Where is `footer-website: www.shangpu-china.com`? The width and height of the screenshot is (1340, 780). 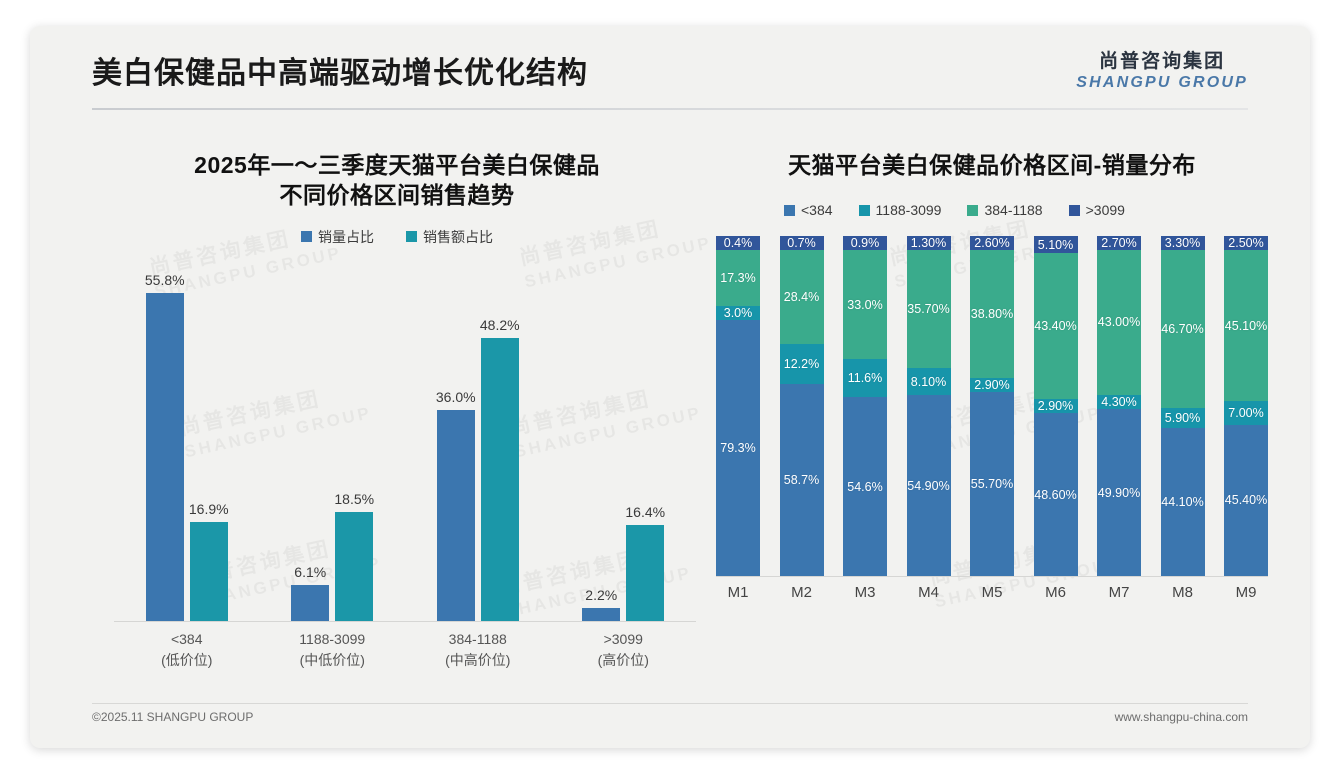
footer-website: www.shangpu-china.com is located at coordinates (1181, 717).